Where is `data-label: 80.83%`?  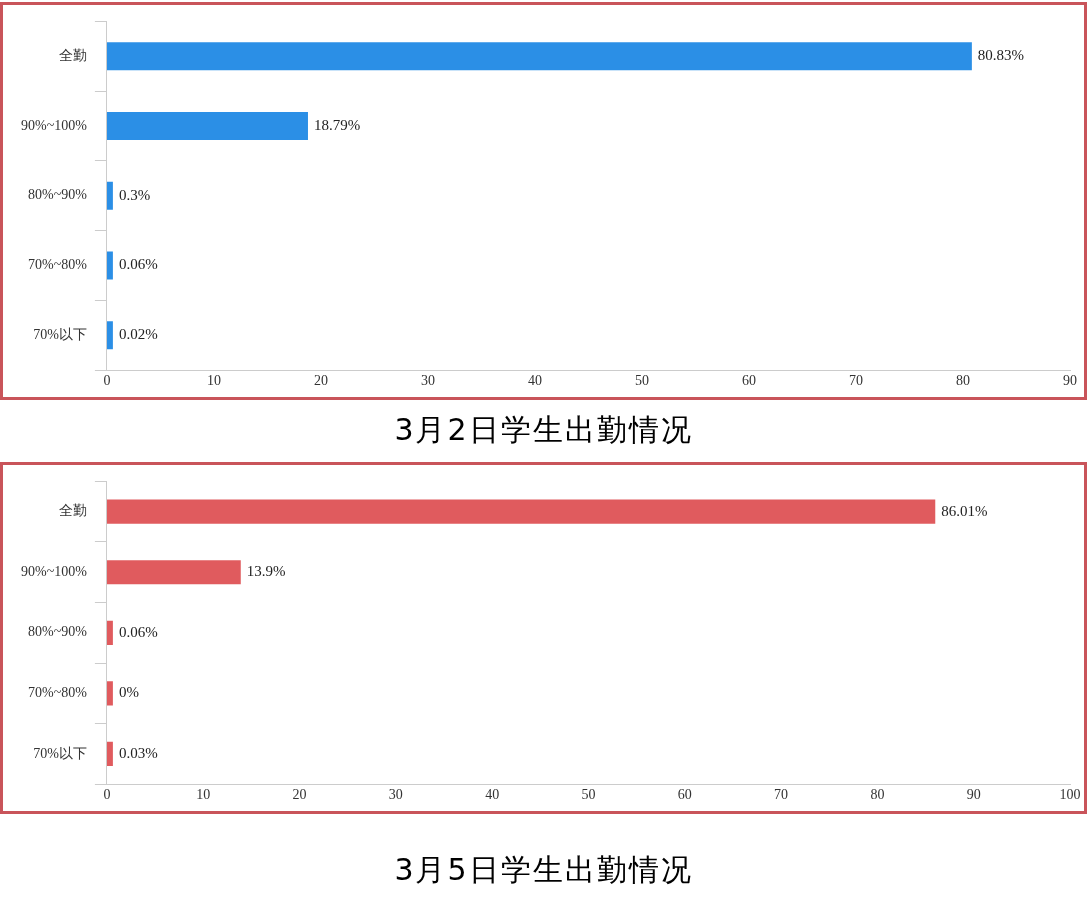 data-label: 80.83% is located at coordinates (1001, 55).